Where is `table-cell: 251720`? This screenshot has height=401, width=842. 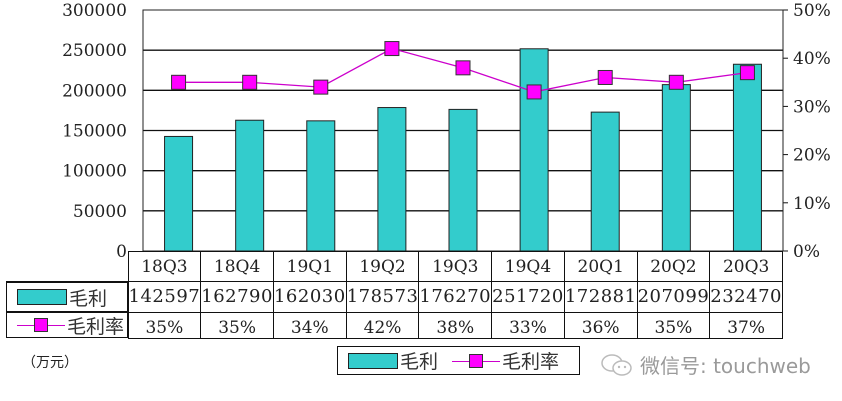 table-cell: 251720 is located at coordinates (528, 297).